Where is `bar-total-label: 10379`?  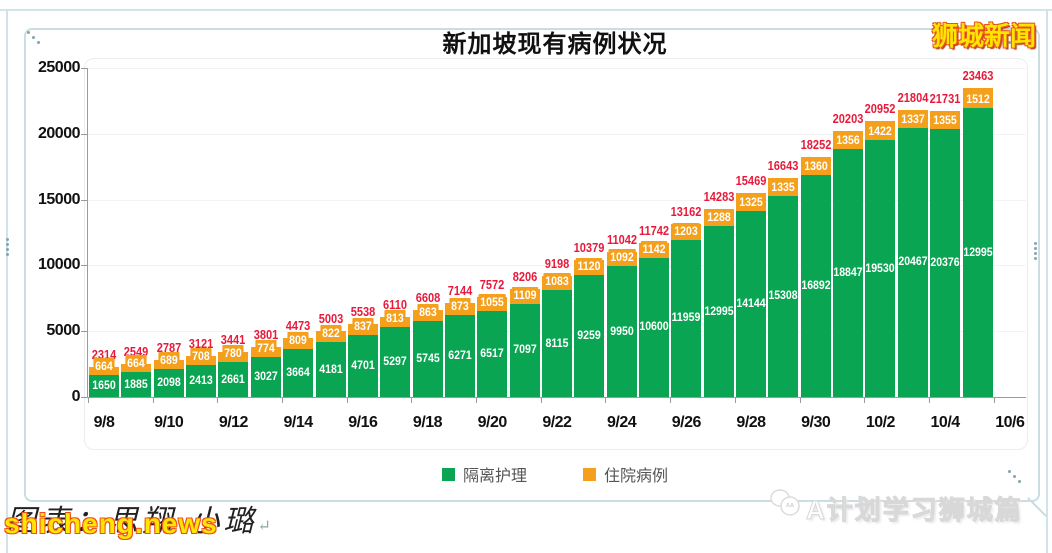
bar-total-label: 10379 is located at coordinates (589, 248).